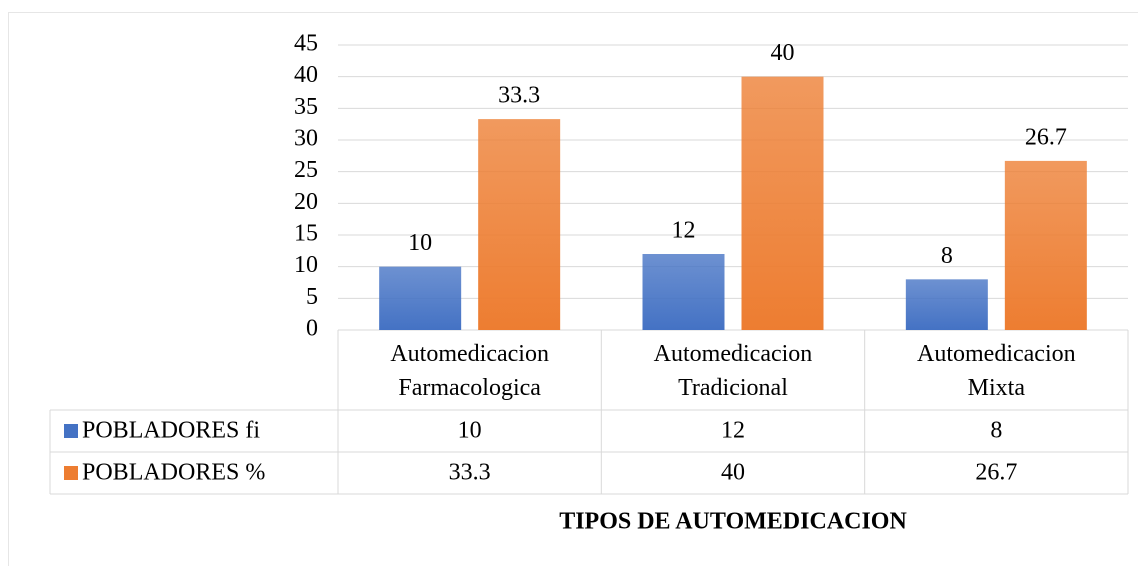 Image resolution: width=1138 pixels, height=566 pixels. Describe the element at coordinates (684, 231) in the screenshot. I see `data-label: 12` at that location.